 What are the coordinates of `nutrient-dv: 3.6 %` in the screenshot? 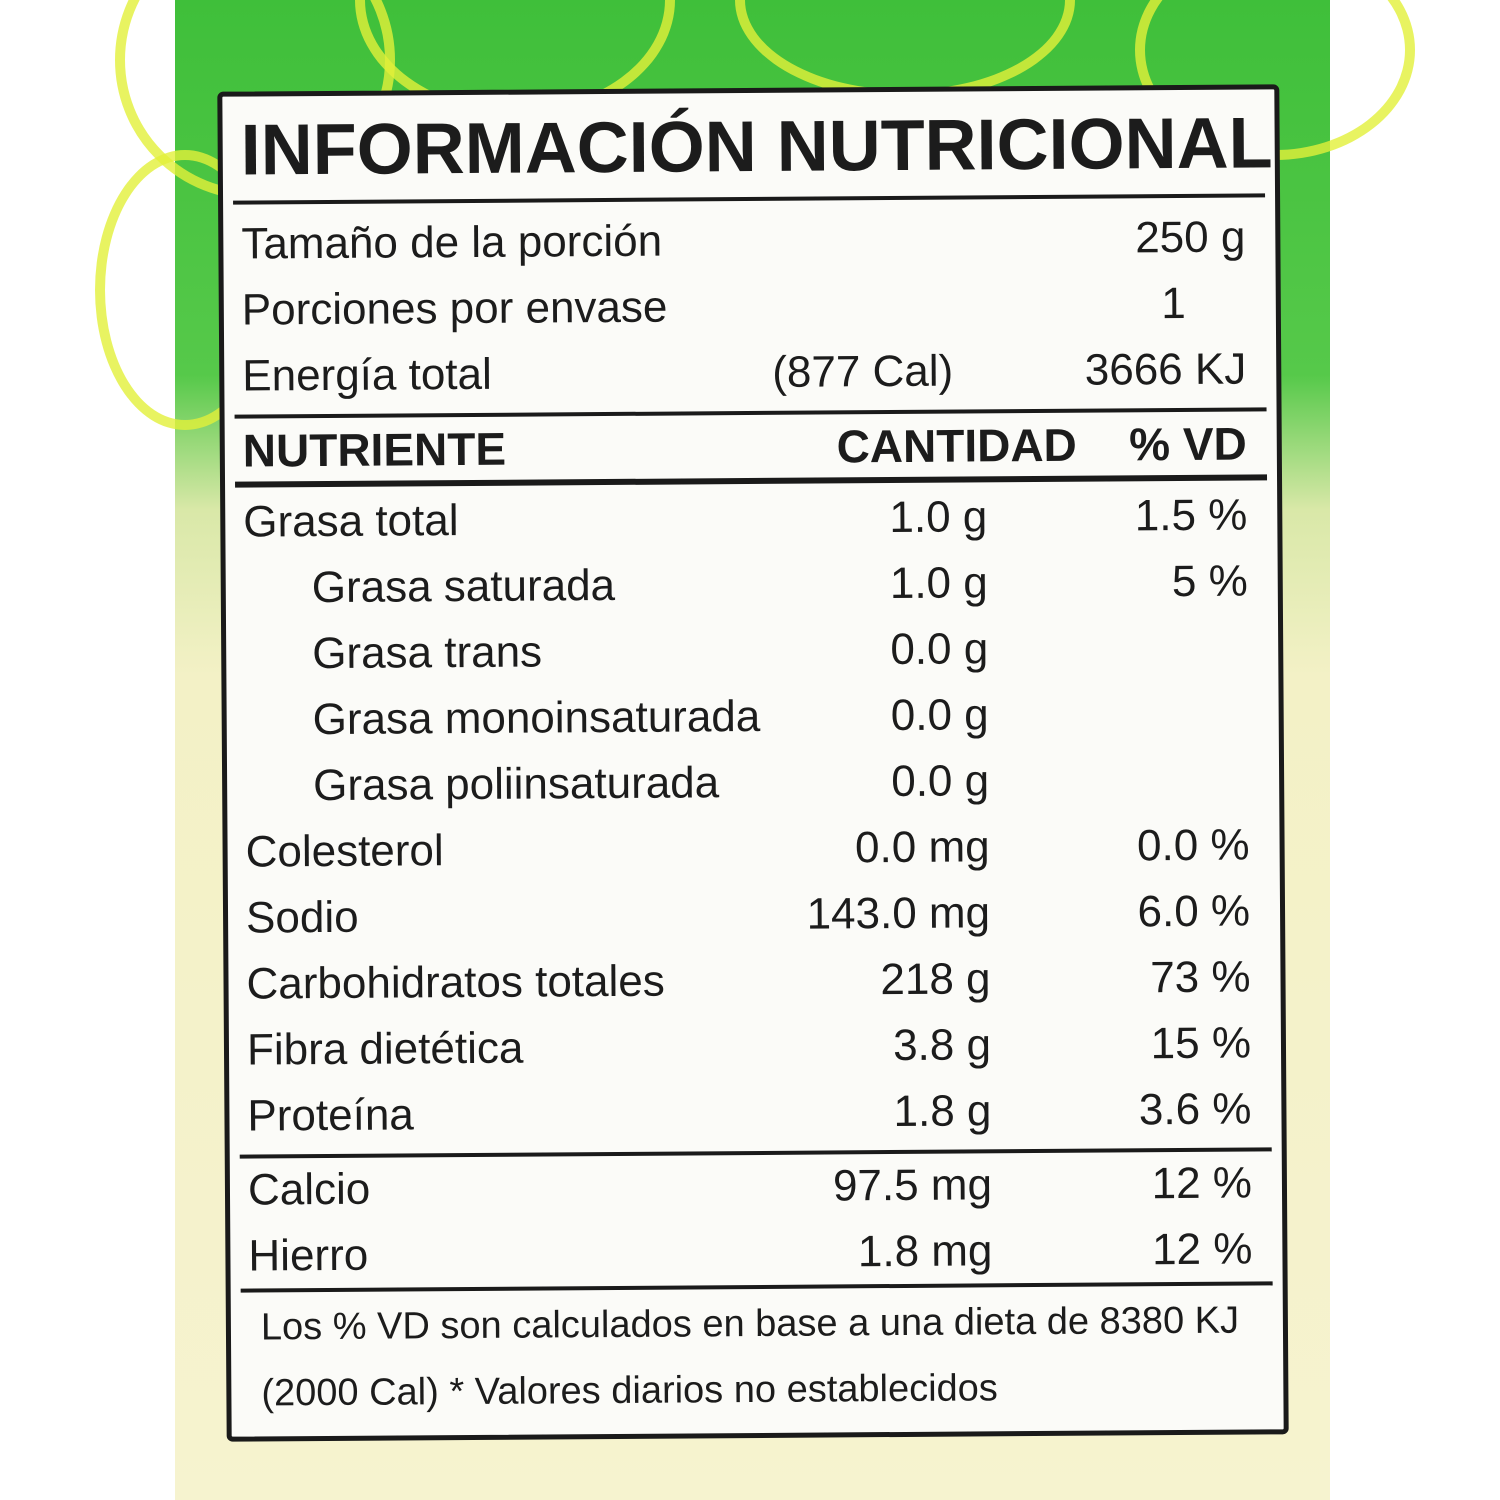 It's located at (1195, 1109).